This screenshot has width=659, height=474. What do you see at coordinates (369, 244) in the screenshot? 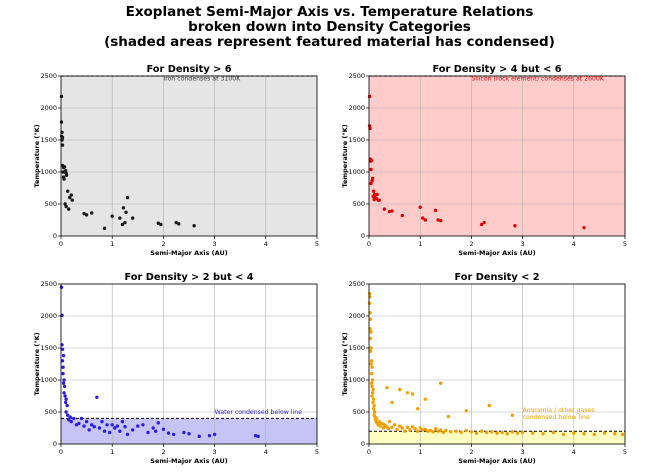
I see `x-tick-label: 0` at bounding box center [369, 244].